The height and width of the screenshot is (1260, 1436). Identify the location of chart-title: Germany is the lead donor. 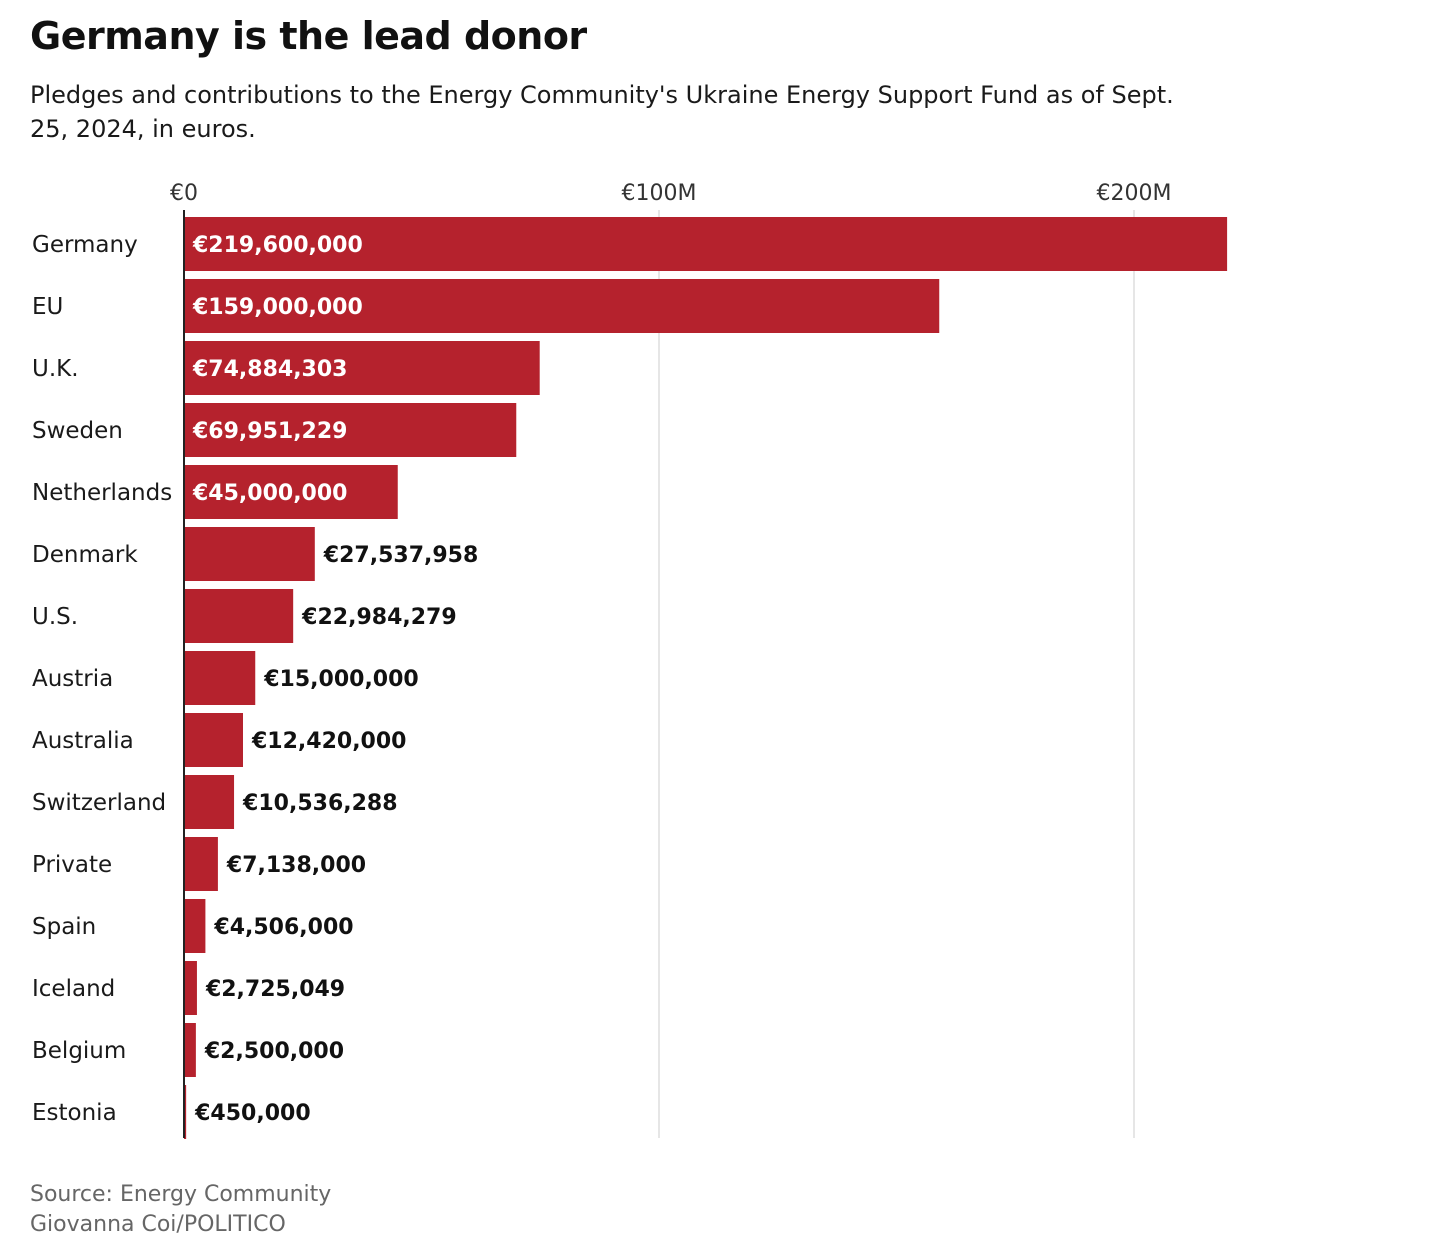
(308, 36).